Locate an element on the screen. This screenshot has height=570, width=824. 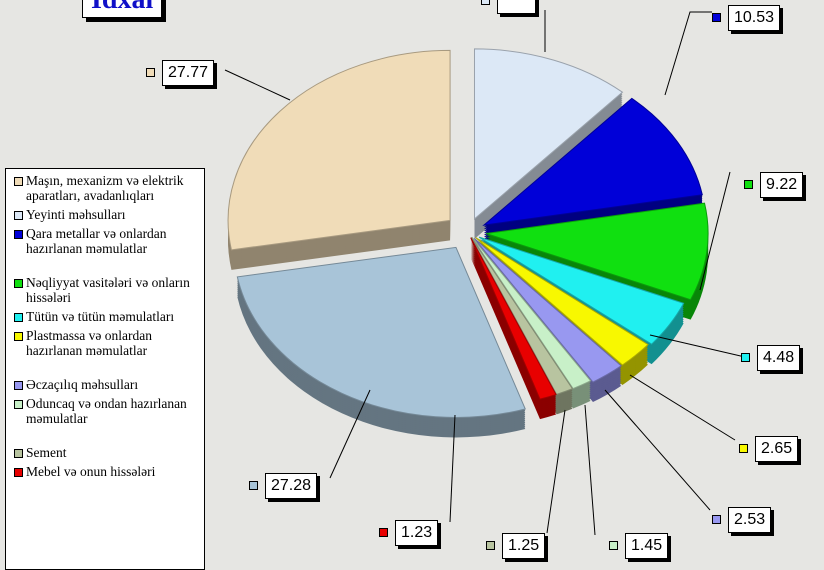
data-label: 27.28 is located at coordinates (291, 486).